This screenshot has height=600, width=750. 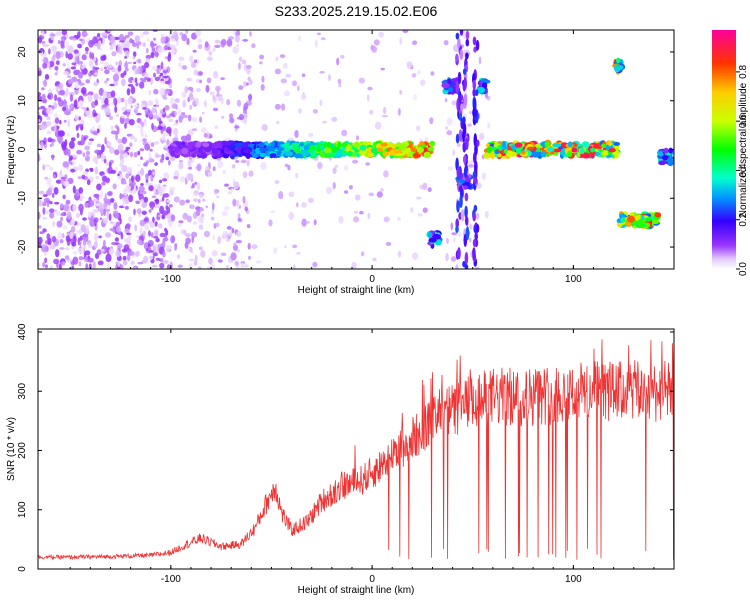 I want to click on snr-y-axis-label: SNR (10 * v/v), so click(x=11, y=449).